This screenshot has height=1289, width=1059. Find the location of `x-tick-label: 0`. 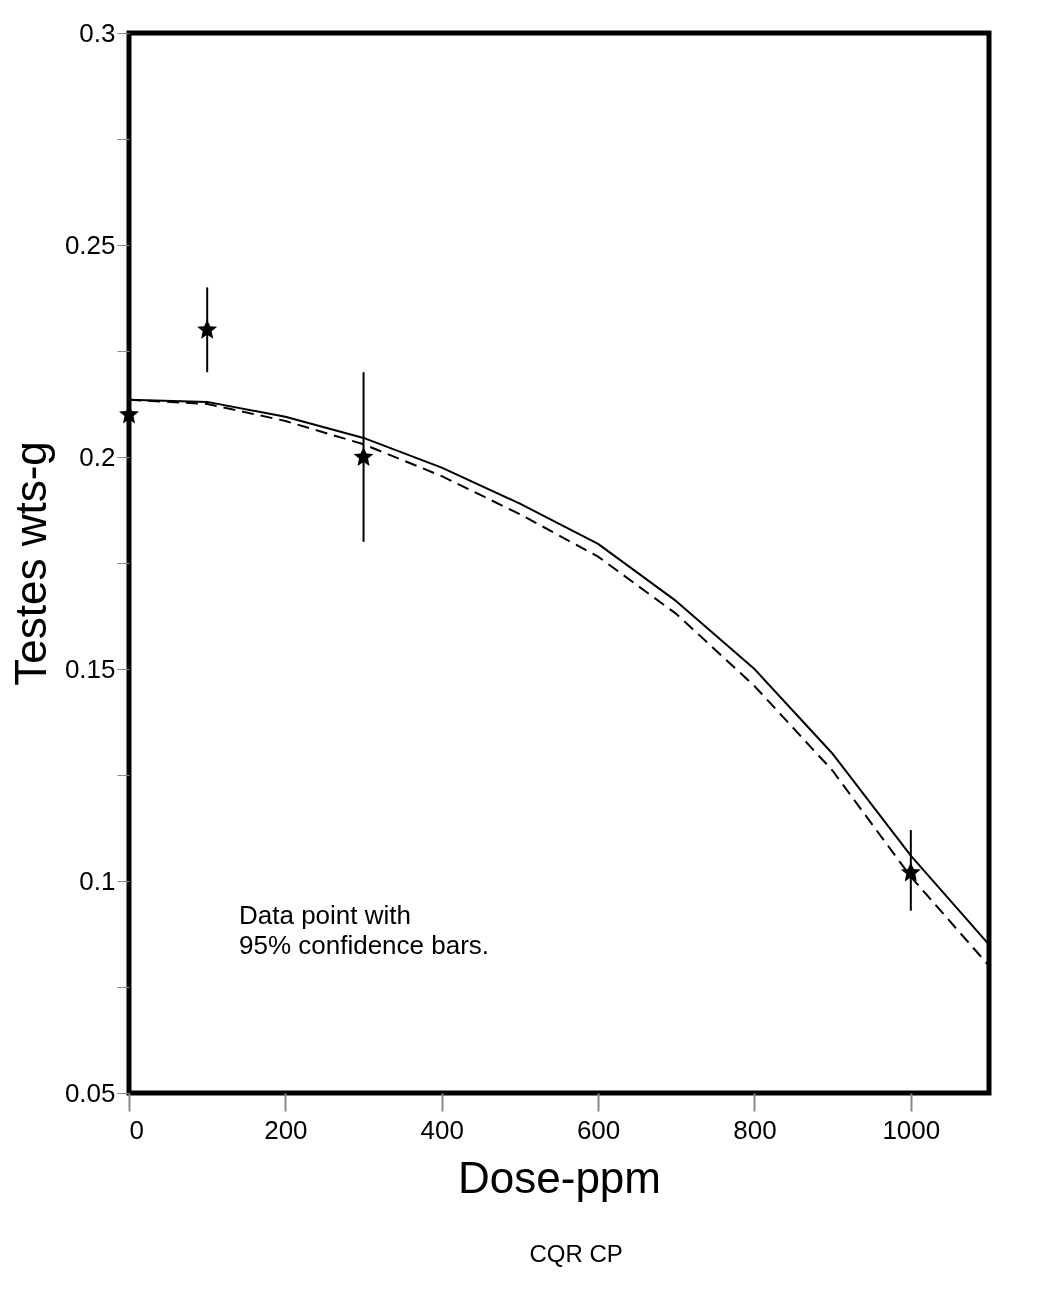

x-tick-label: 0 is located at coordinates (136, 1129).